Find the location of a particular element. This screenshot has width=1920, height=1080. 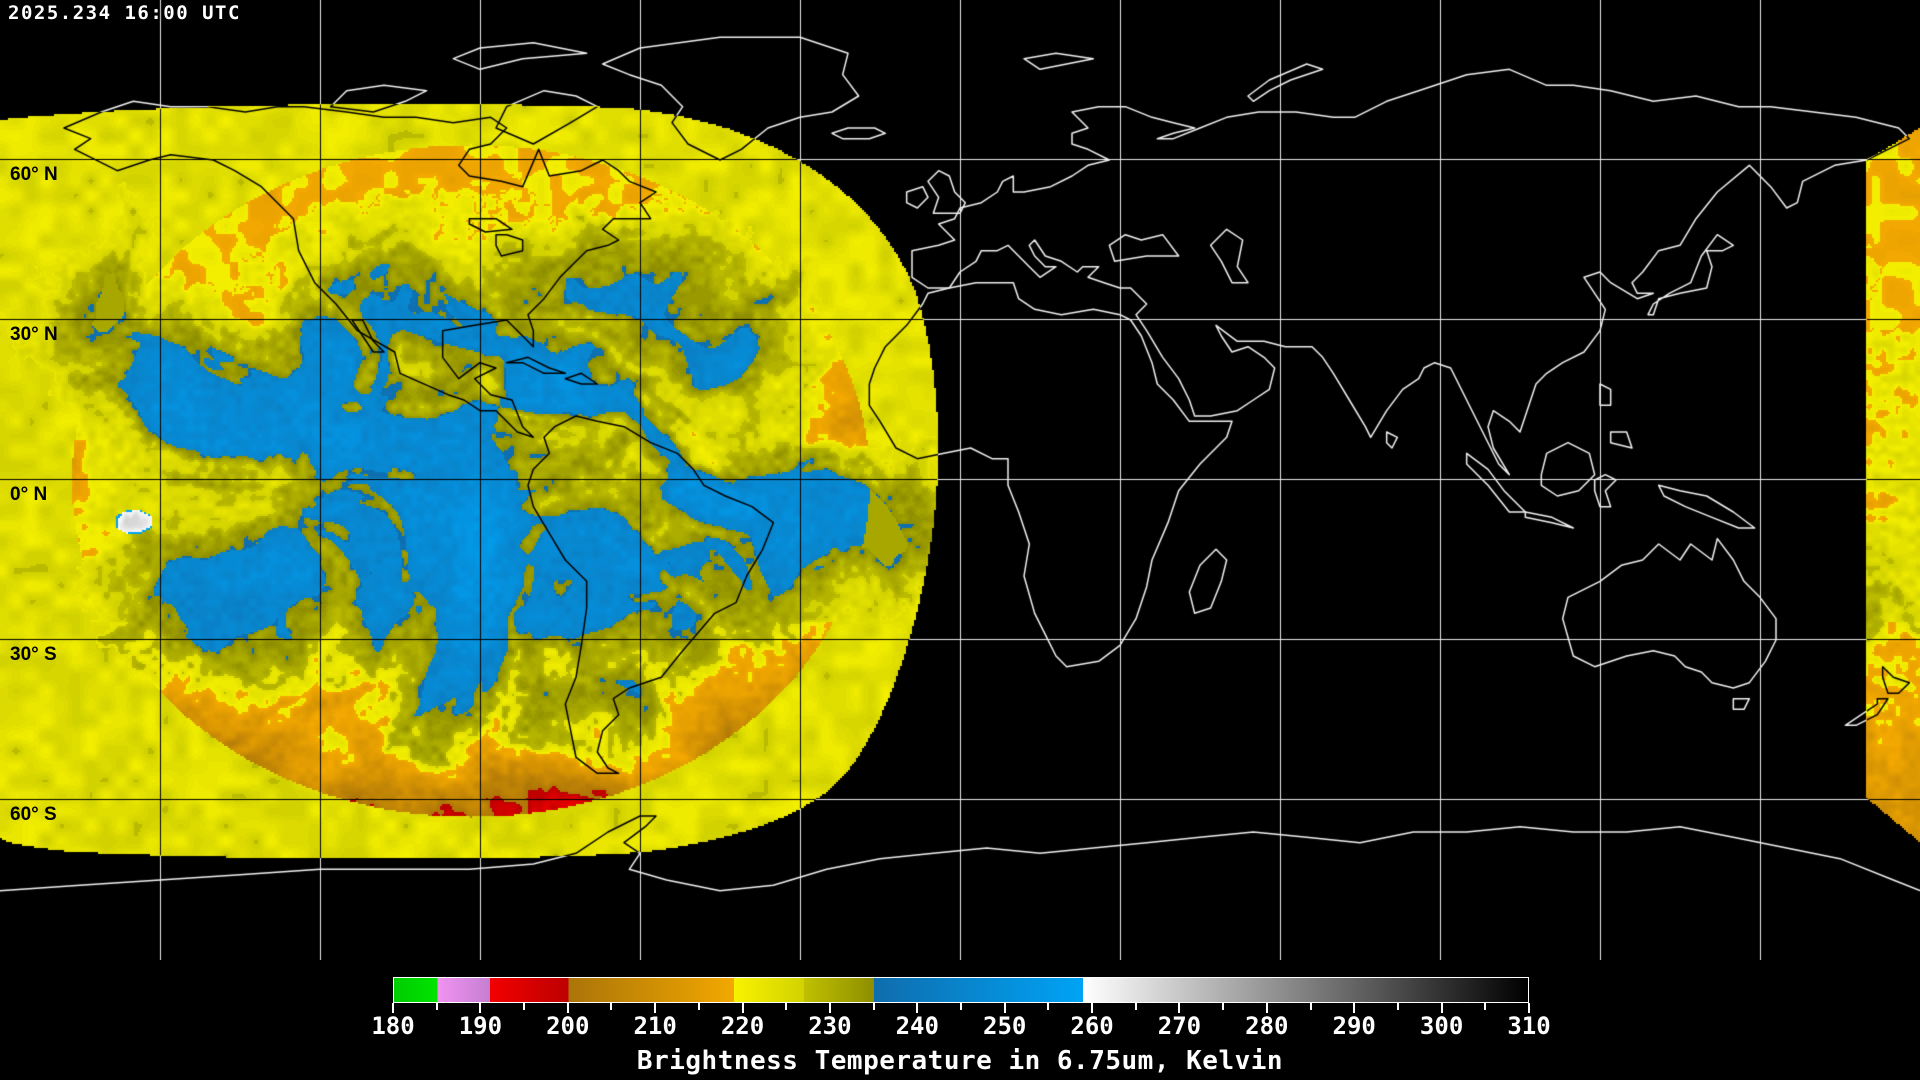

colorbar-ticks is located at coordinates (961, 1009).